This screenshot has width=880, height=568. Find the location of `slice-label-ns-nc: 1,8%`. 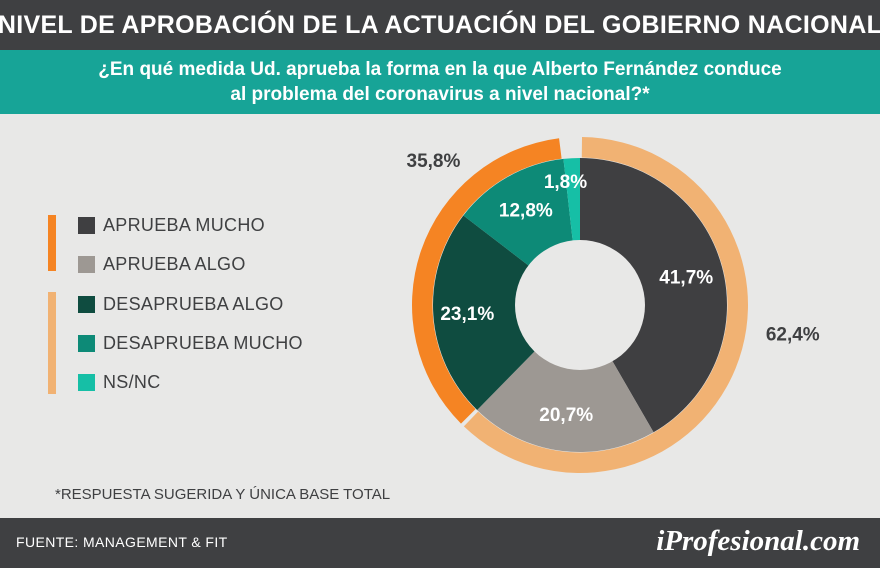

slice-label-ns-nc: 1,8% is located at coordinates (565, 182).